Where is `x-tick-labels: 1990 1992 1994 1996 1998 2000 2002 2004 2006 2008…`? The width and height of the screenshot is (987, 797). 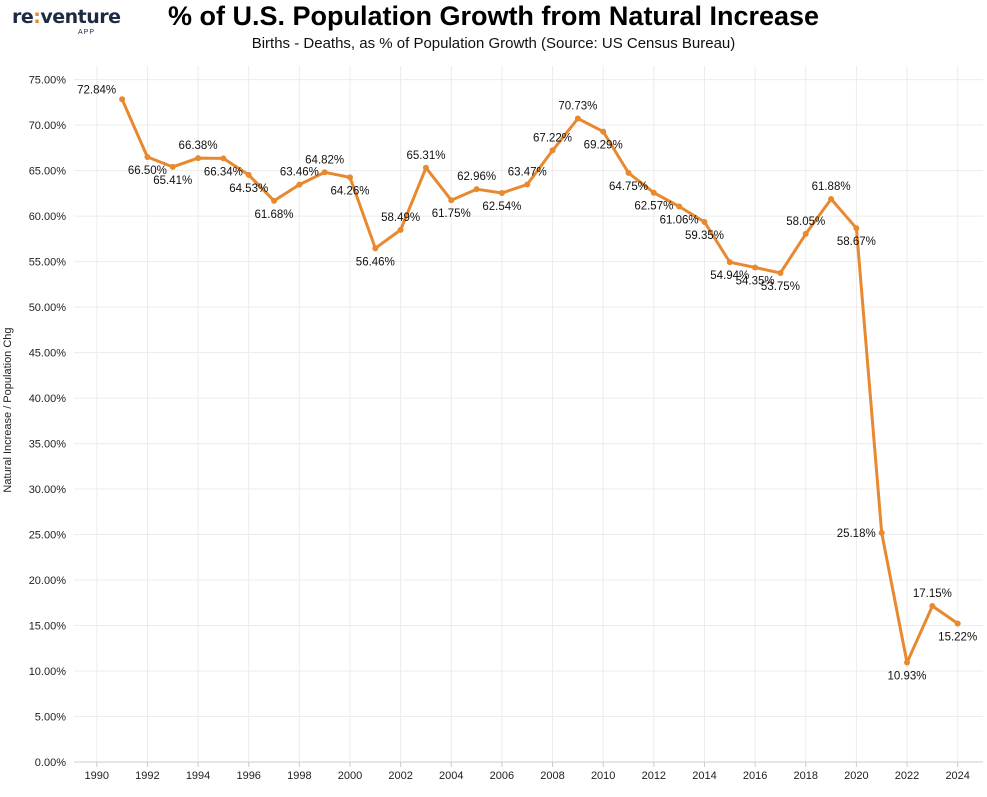 x-tick-labels: 1990 1992 1994 1996 1998 2000 2002 2004 2006 2008… is located at coordinates (527, 776).